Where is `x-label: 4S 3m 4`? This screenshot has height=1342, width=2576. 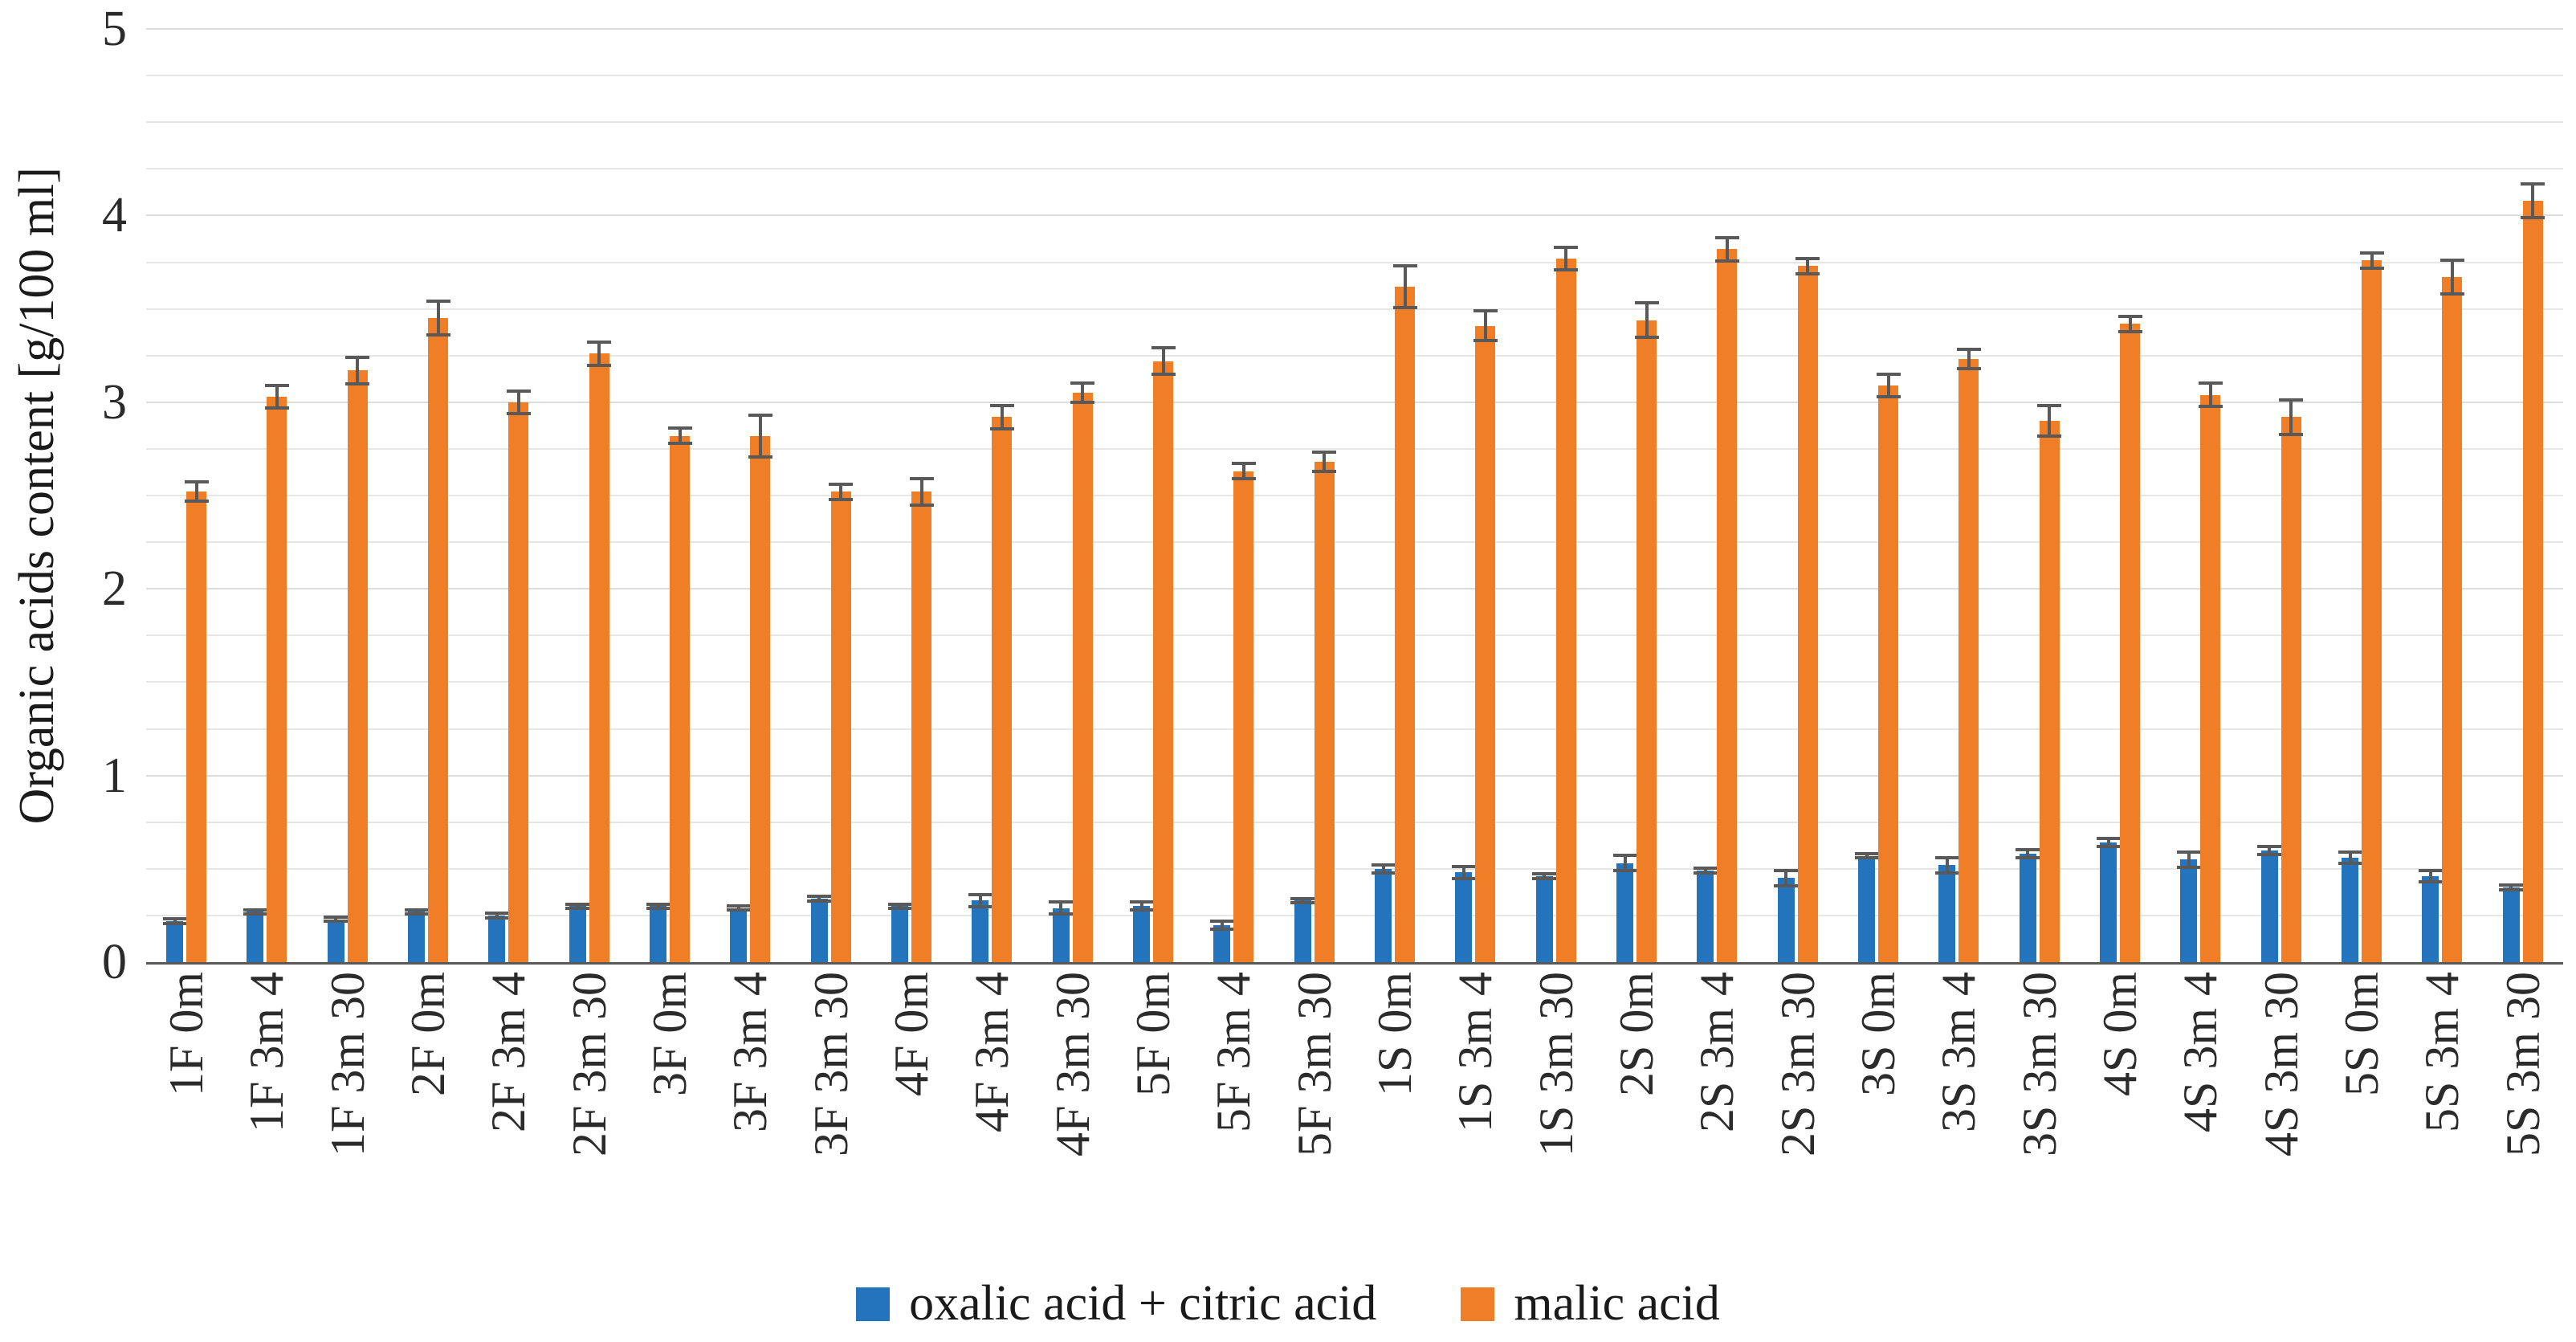
x-label: 4S 3m 4 is located at coordinates (2201, 1052).